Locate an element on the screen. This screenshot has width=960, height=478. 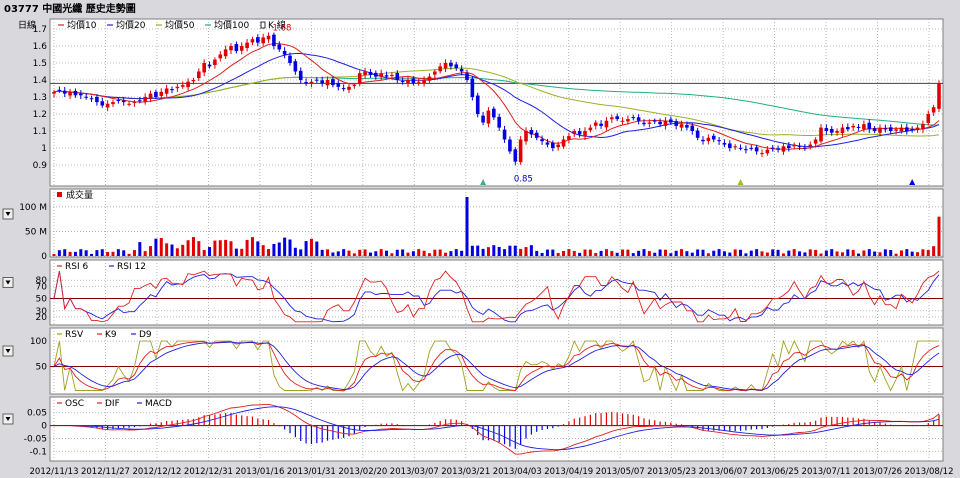
price-tick-label: 1.1 is located at coordinates (40, 132).